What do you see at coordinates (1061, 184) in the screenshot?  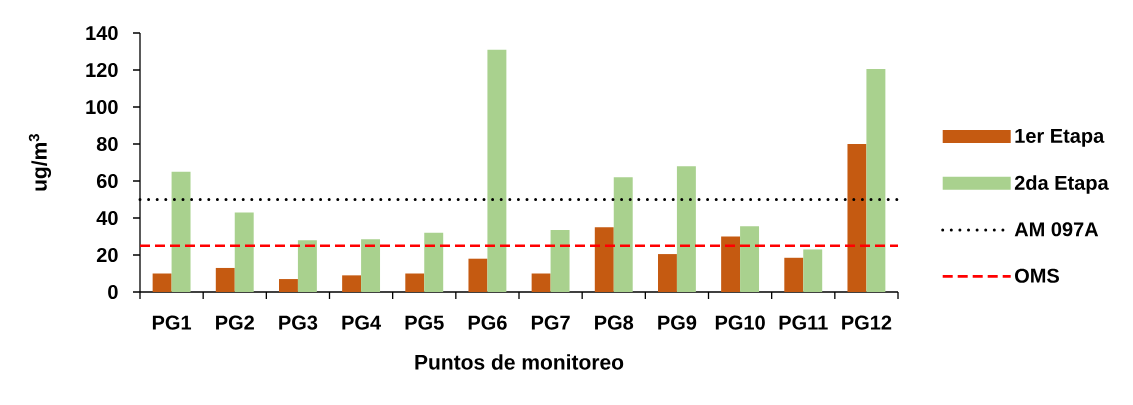 I see `legend-label: 2da Etapa` at bounding box center [1061, 184].